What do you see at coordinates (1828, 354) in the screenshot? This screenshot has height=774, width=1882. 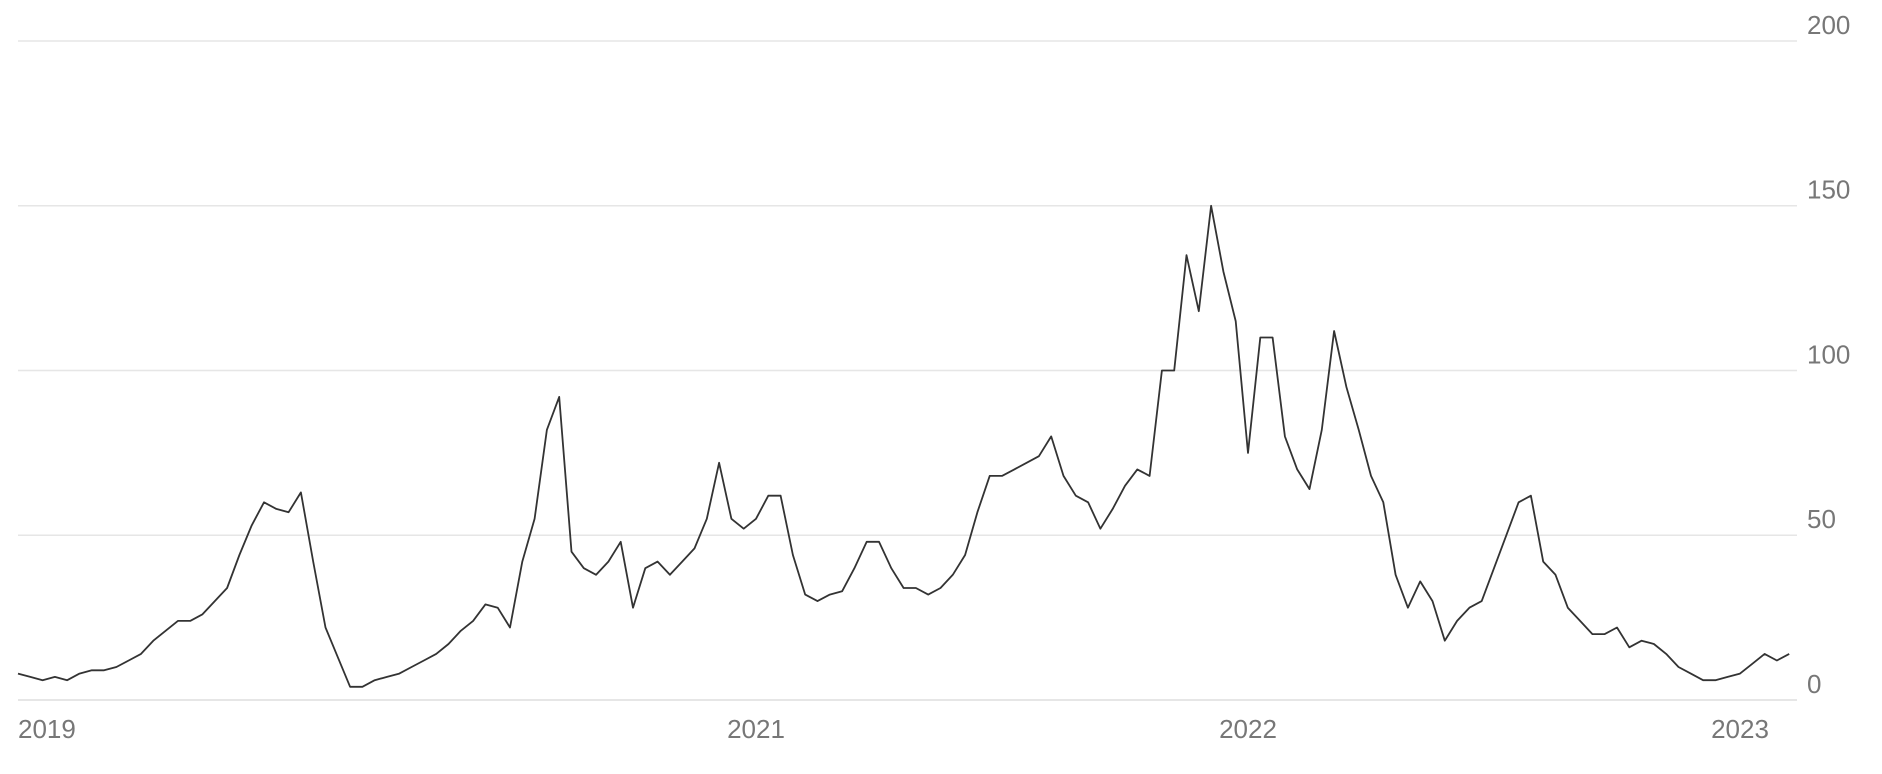 I see `y-tick-label: 100` at bounding box center [1828, 354].